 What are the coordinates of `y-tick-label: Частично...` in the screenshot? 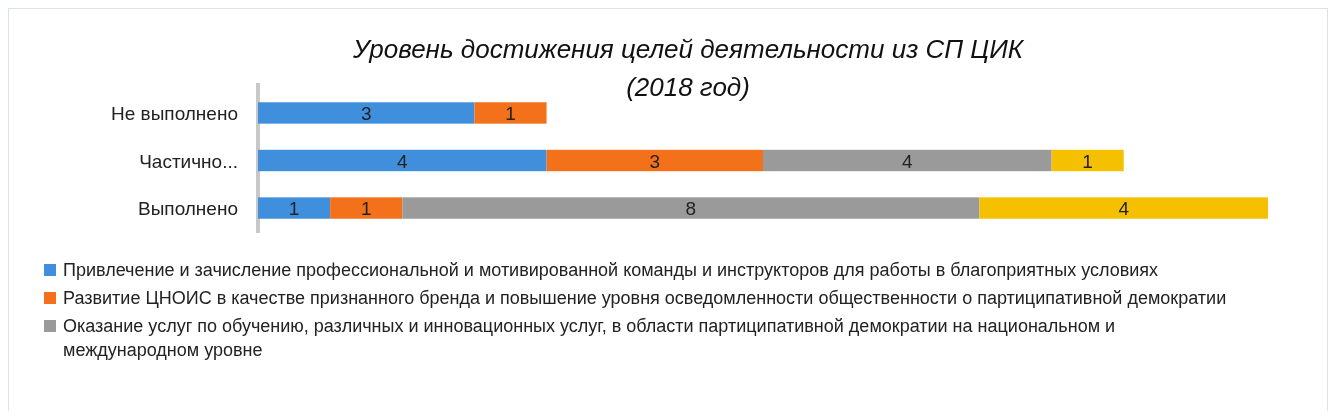 It's located at (188, 161).